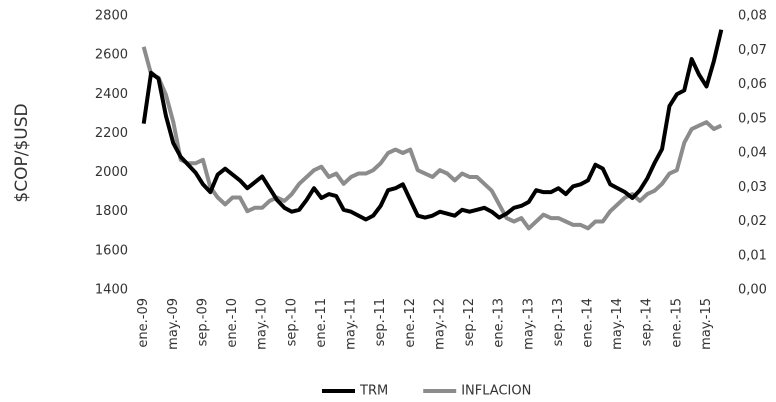  Describe the element at coordinates (752, 187) in the screenshot. I see `y2-tick-label: 0,03` at that location.